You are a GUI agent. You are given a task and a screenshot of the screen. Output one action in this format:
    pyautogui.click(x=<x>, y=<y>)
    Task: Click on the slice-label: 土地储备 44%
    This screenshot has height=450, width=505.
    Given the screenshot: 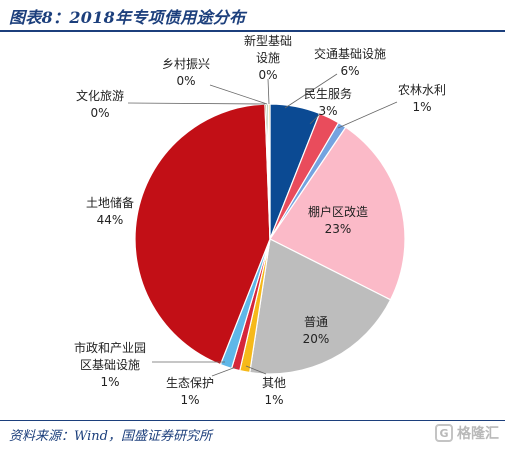 What is the action you would take?
    pyautogui.click(x=110, y=211)
    